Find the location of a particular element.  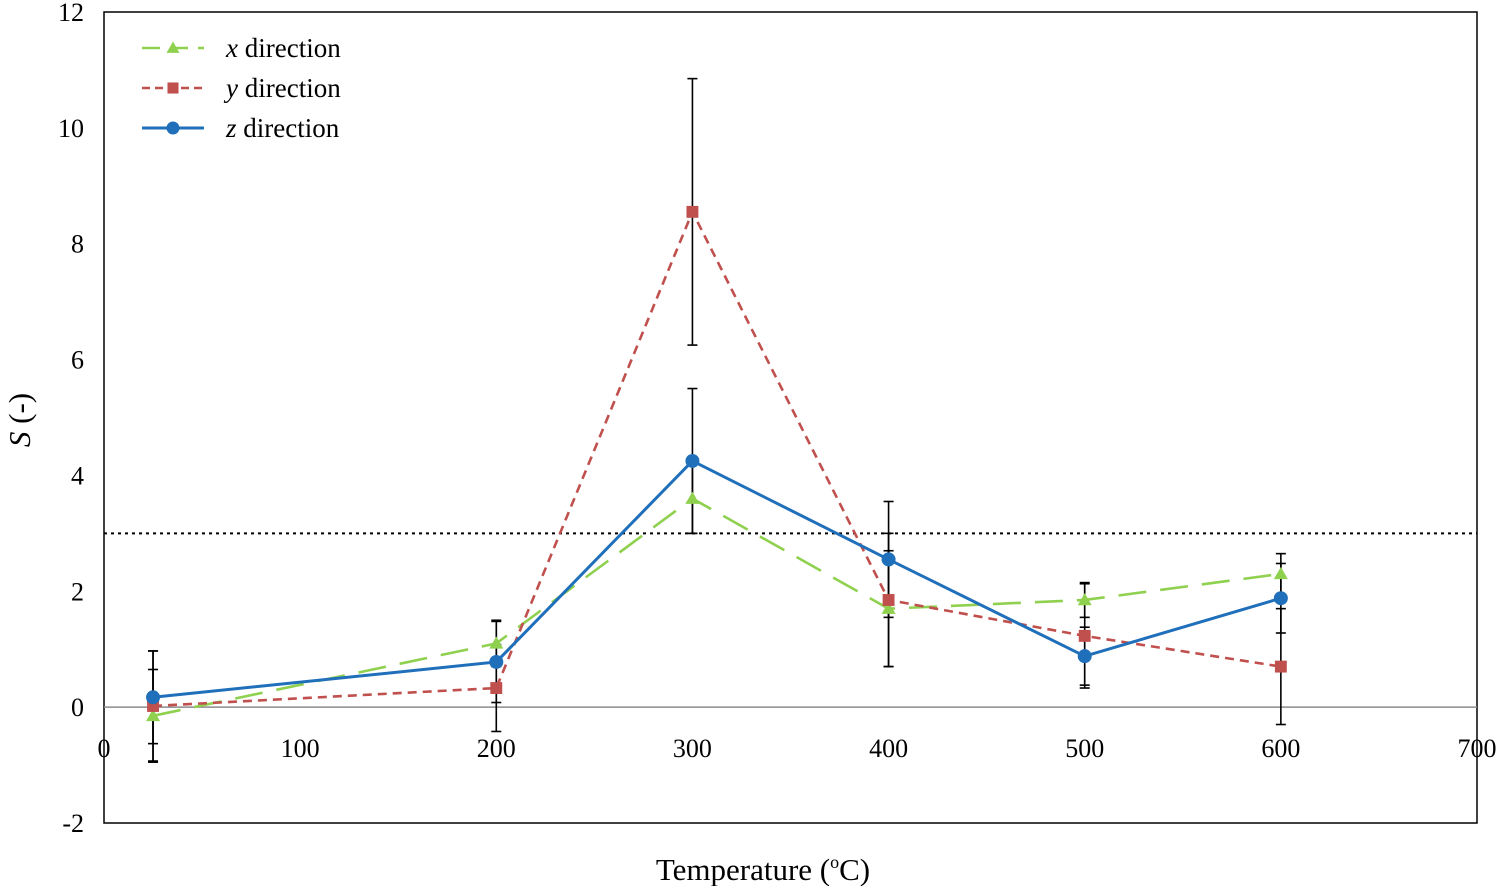

legend-label: z direction is located at coordinates (282, 128).